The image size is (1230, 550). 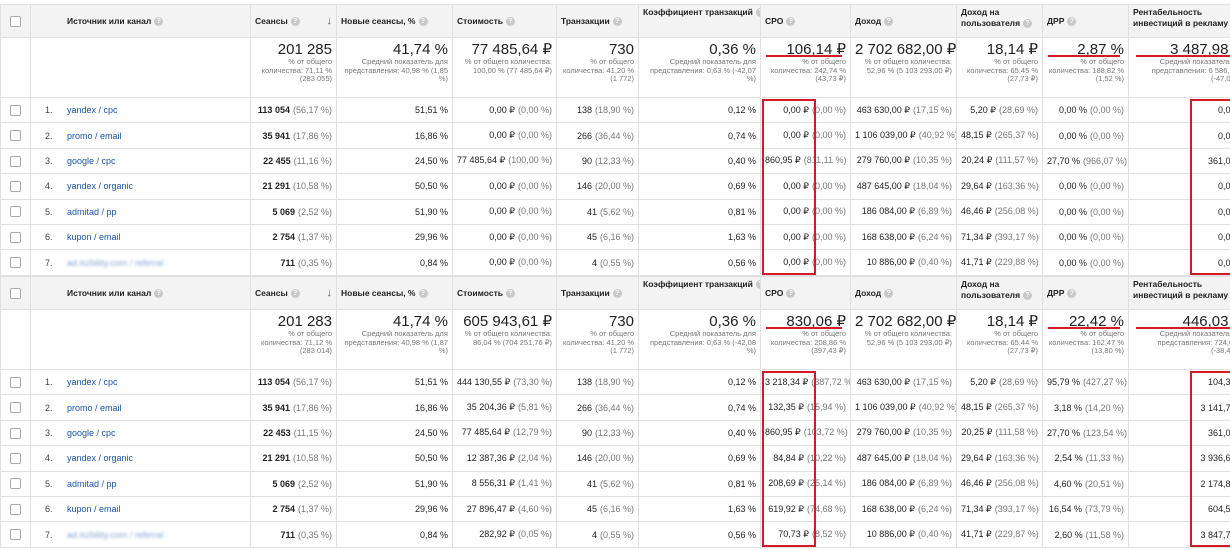 I want to click on cell-transactions: 4 (0,55 %), so click(x=597, y=262).